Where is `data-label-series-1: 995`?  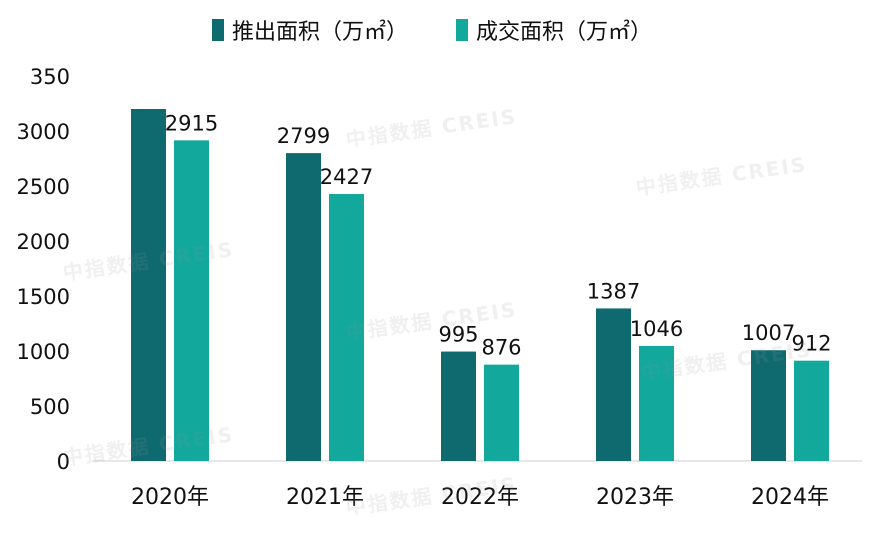 data-label-series-1: 995 is located at coordinates (458, 335).